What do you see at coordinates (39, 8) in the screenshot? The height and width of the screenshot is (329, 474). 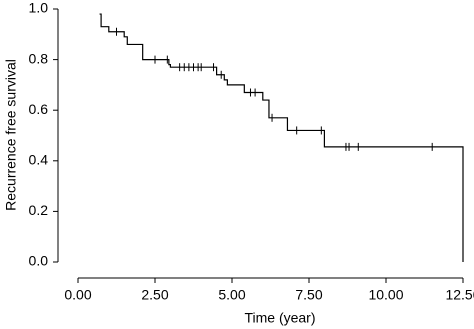 I see `y-tick-label: 1.0` at bounding box center [39, 8].